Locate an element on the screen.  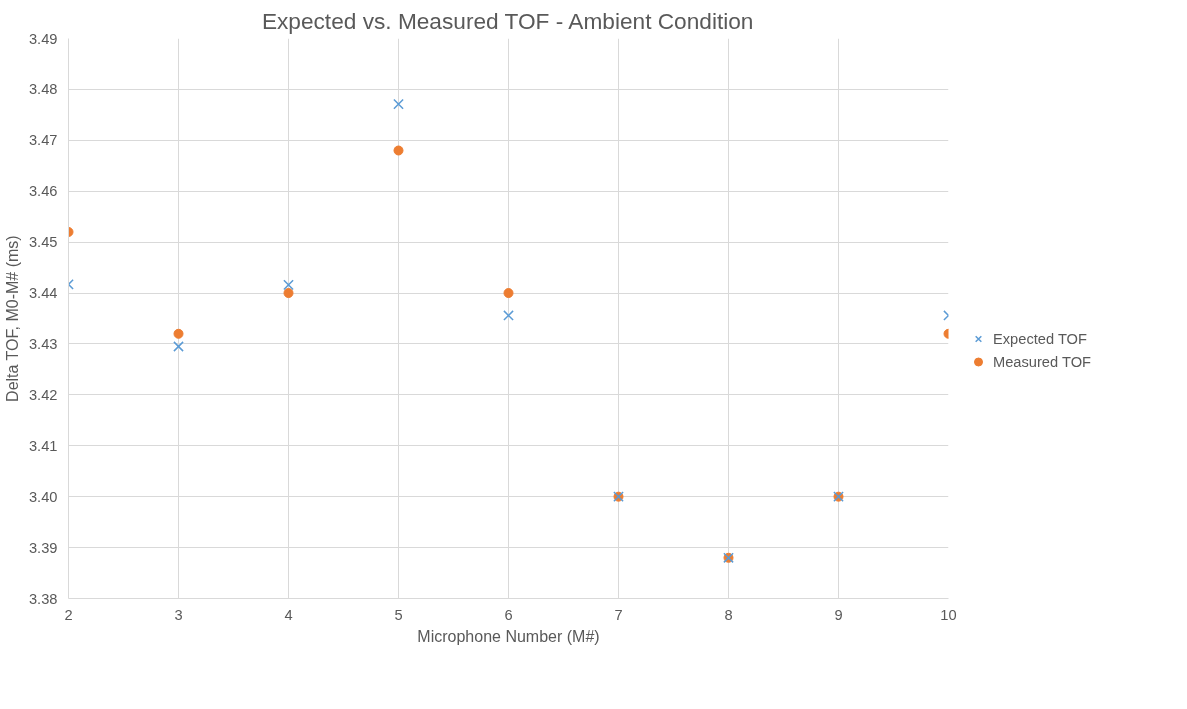
x-tick-label: 3 is located at coordinates (178, 614).